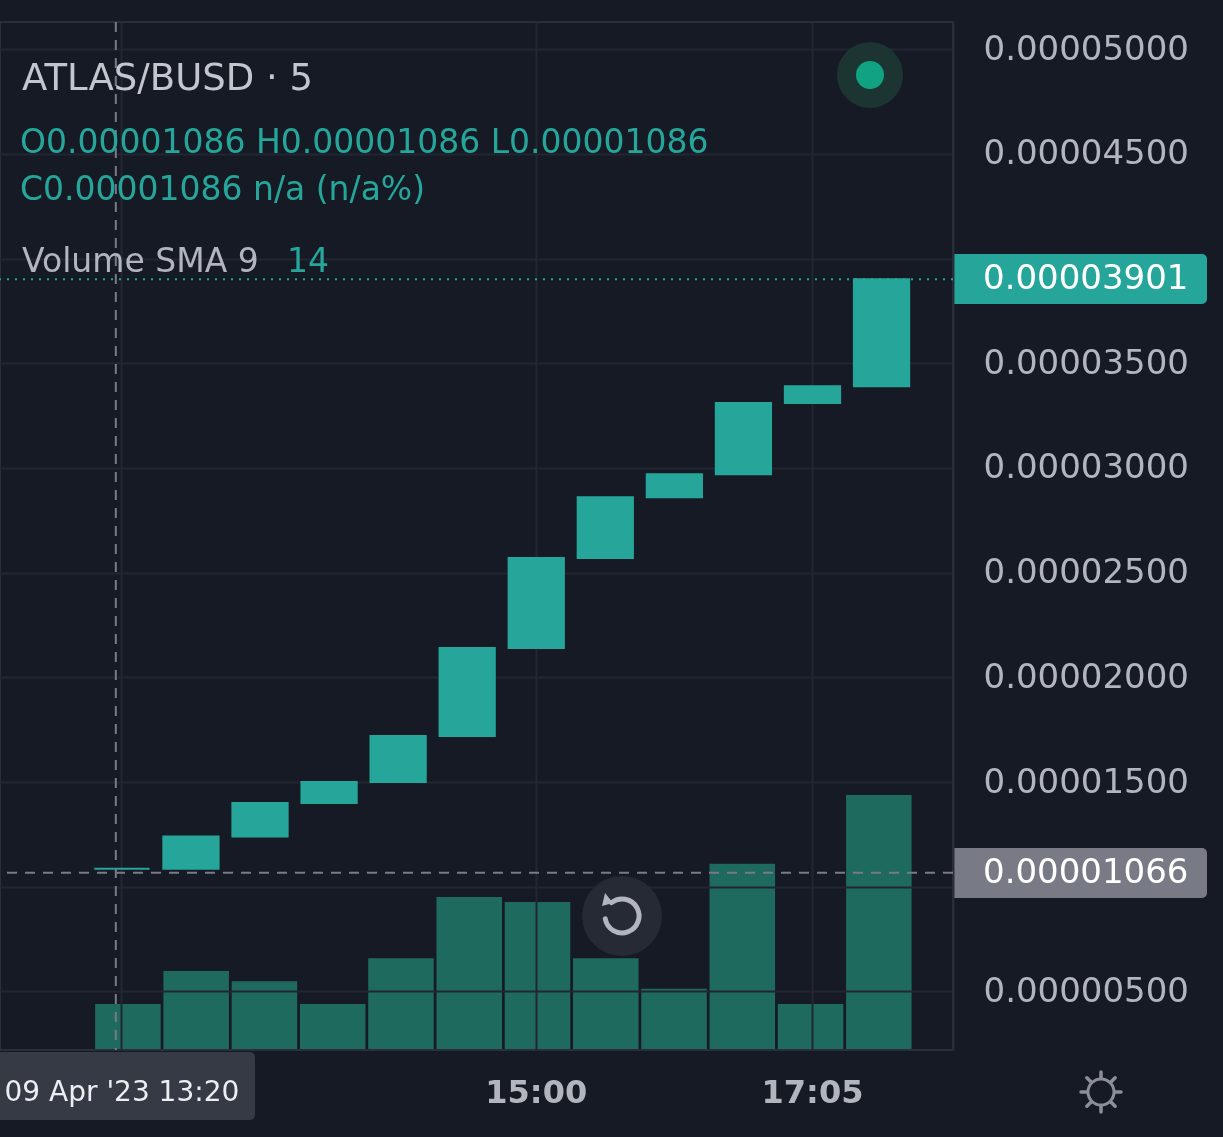 The image size is (1223, 1137). Describe the element at coordinates (536, 1091) in the screenshot. I see `x-tick-label: 15:00` at that location.